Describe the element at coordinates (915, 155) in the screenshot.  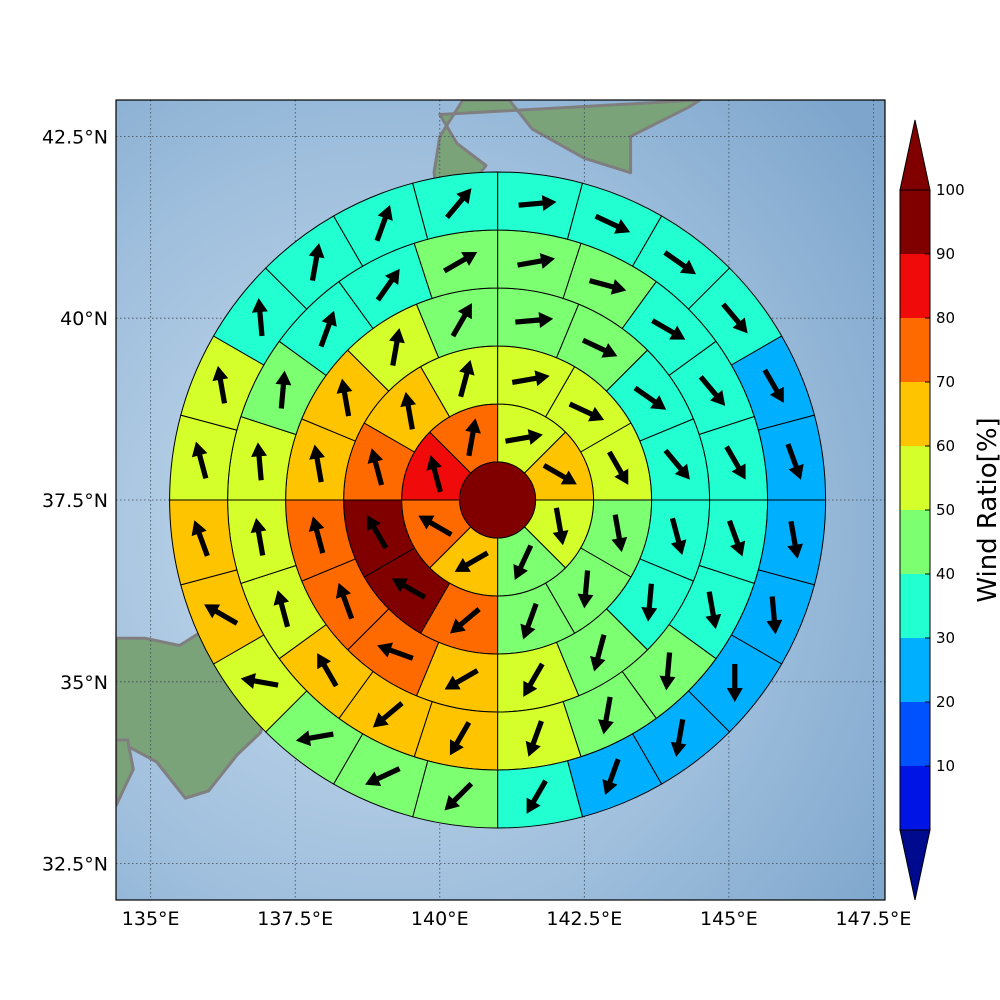
I see `colorbar-extend-max` at that location.